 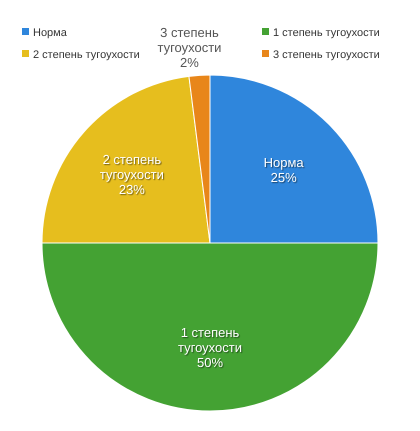 What do you see at coordinates (86, 55) in the screenshot?
I see `legend-label: 2 степень тугоухости` at bounding box center [86, 55].